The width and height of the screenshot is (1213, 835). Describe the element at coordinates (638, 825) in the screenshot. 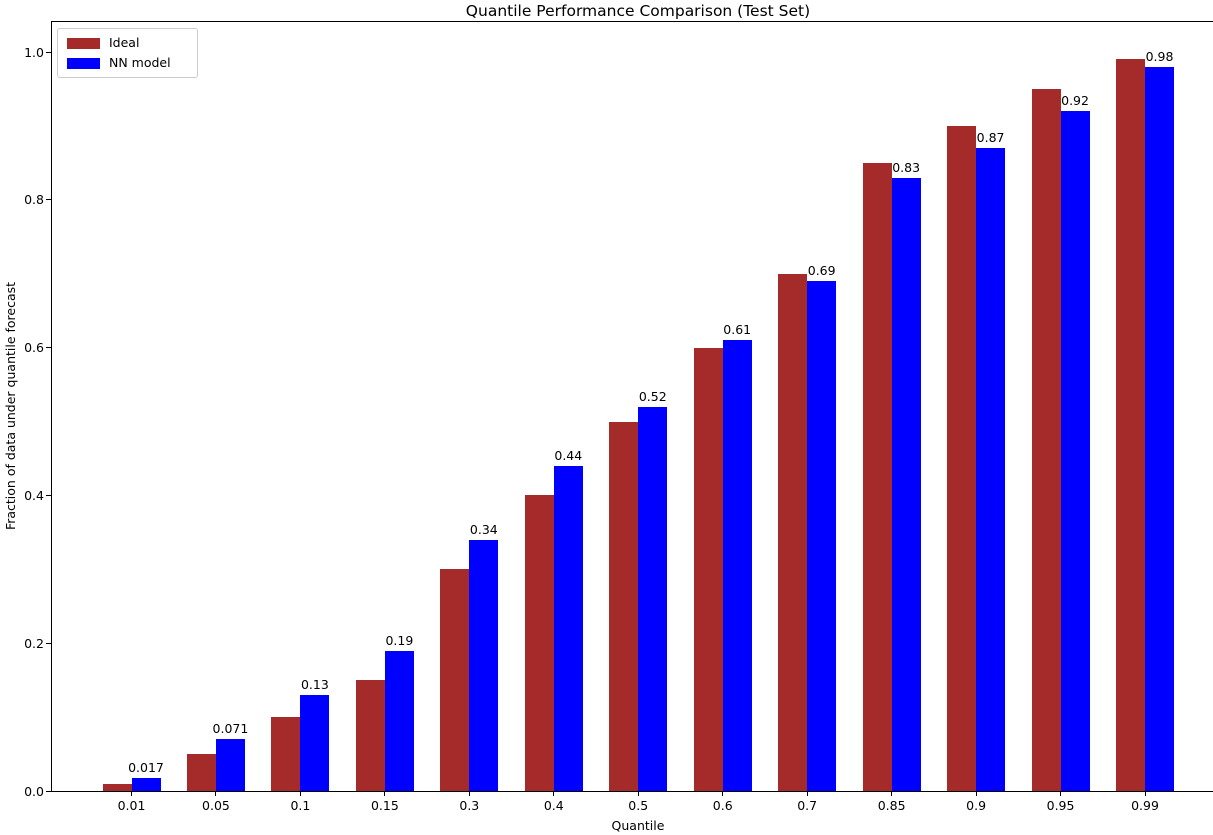

I see `x-axis-label: Quantile` at that location.